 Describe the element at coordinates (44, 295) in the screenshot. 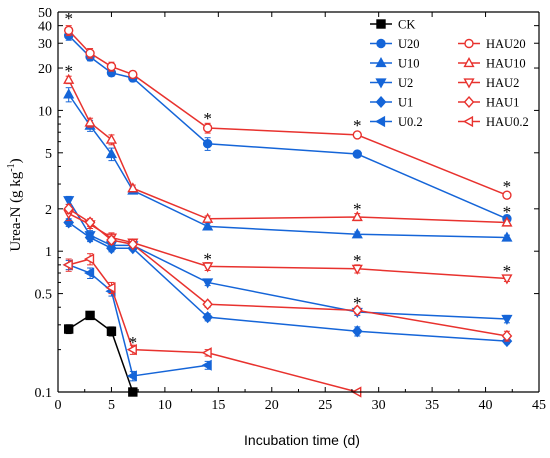

I see `y-tick-label: 0.5` at that location.